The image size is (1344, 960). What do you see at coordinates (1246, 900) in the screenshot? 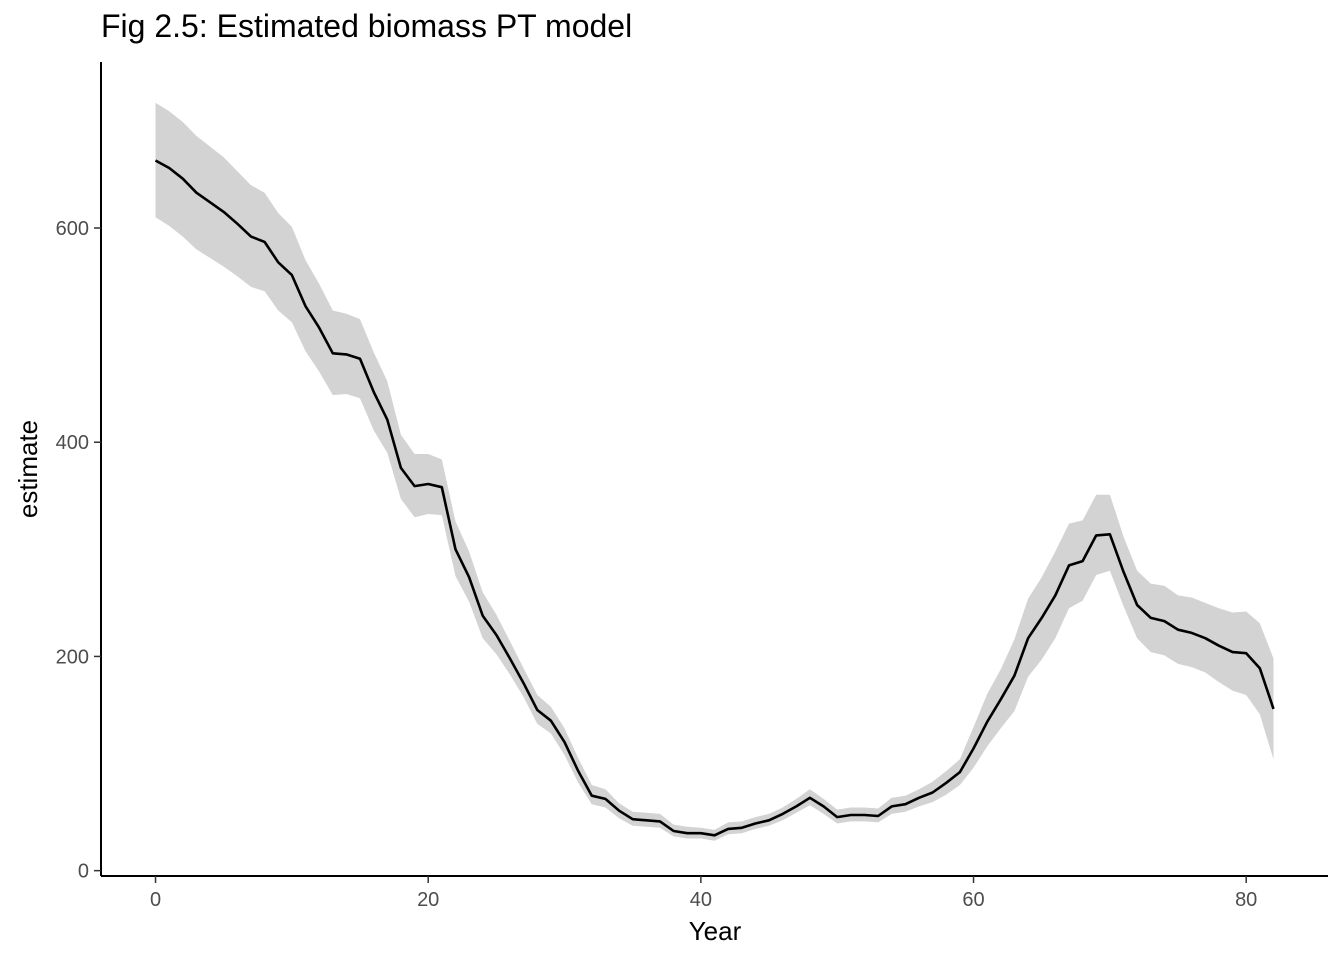
I see `x-tick-label: 80` at bounding box center [1246, 900].